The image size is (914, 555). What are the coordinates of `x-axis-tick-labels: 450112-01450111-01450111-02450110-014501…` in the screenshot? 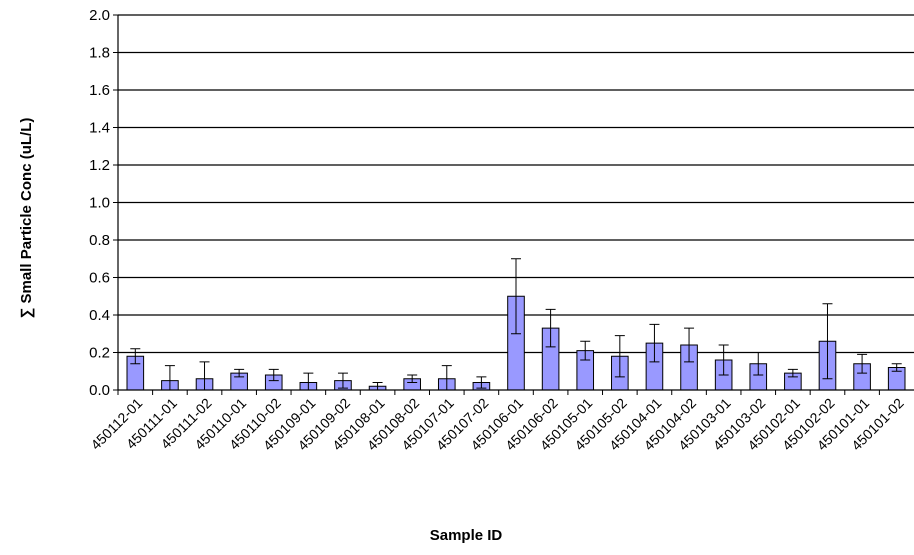 It's located at (496, 424).